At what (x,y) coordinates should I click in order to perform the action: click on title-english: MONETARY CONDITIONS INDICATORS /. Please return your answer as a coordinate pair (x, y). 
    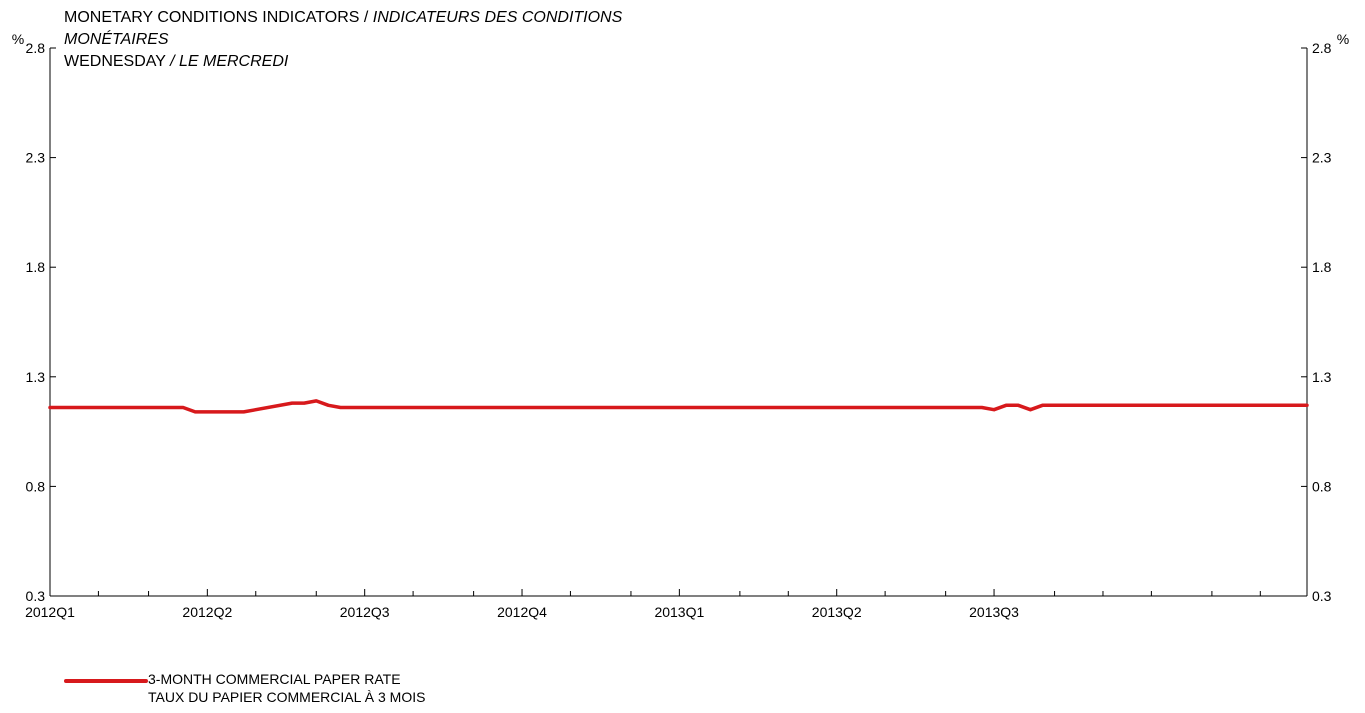
    Looking at the image, I should click on (218, 17).